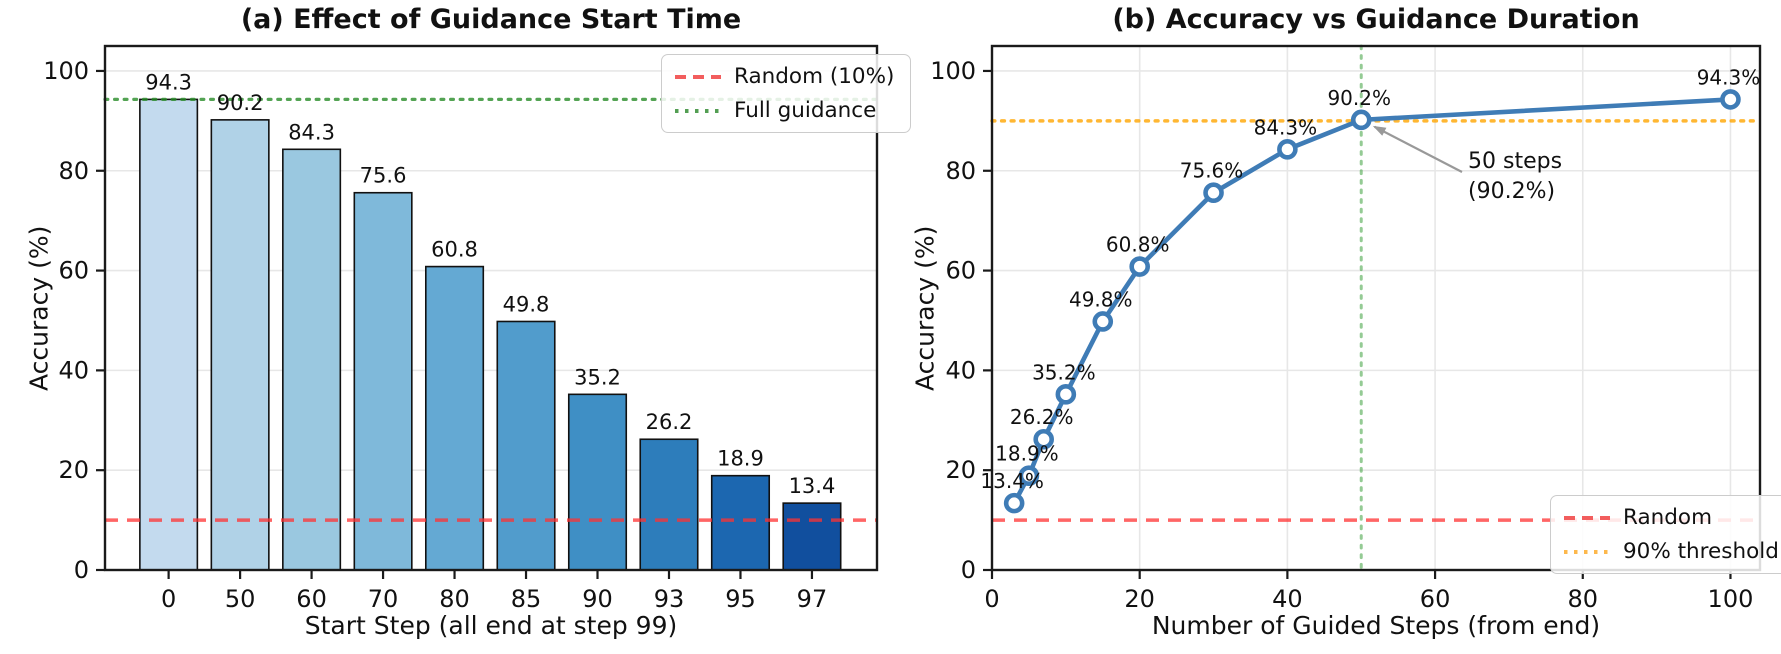 The height and width of the screenshot is (654, 1781). I want to click on chart-a-title: (a) Effect of Guidance Start Time, so click(491, 19).